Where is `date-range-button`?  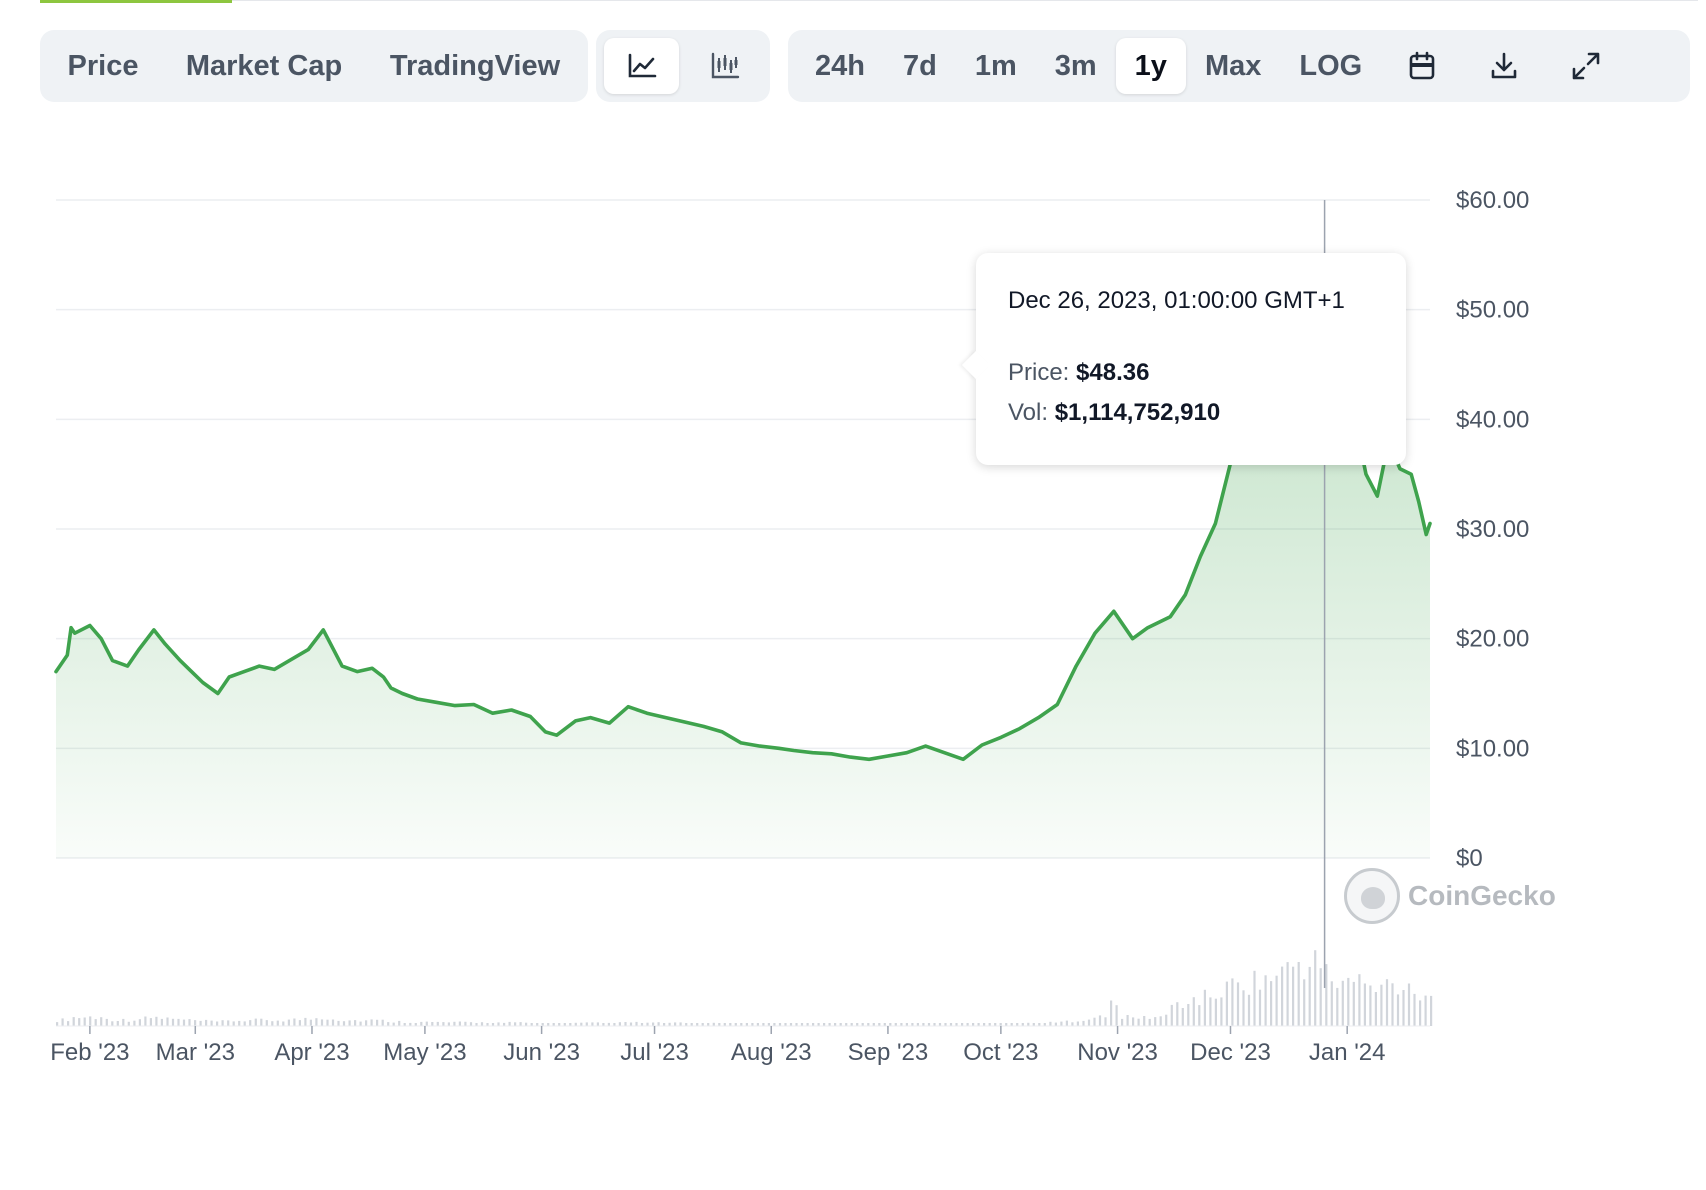
date-range-button is located at coordinates (1422, 66).